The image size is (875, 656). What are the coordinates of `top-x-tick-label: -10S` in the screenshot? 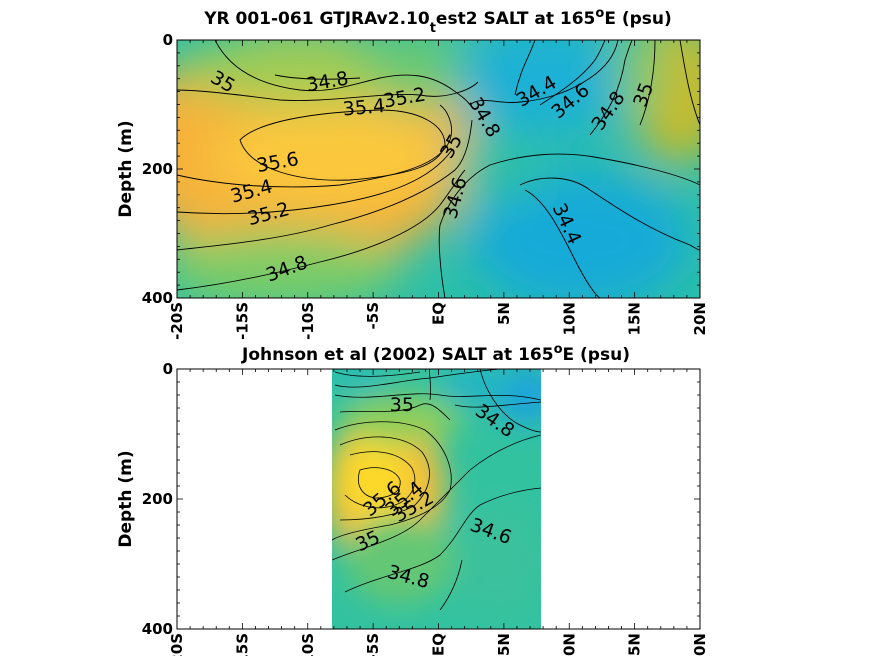 It's located at (308, 321).